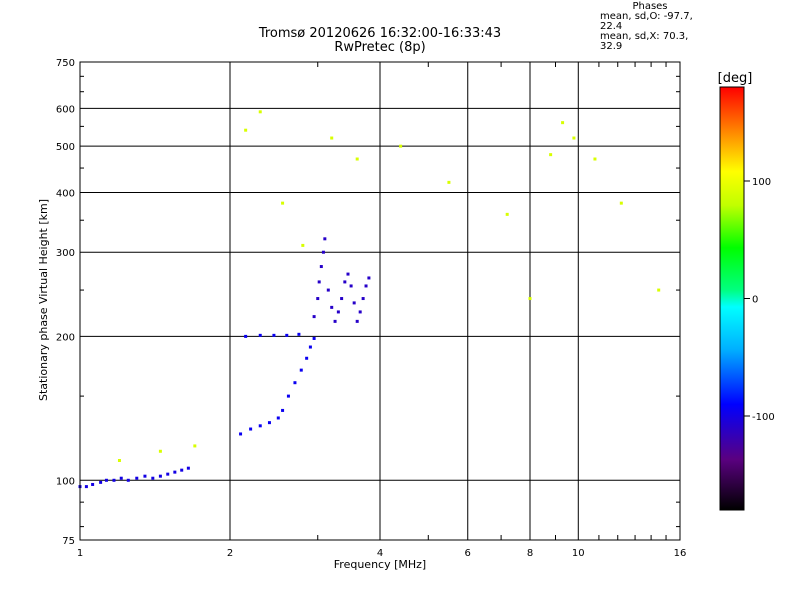  Describe the element at coordinates (761, 182) in the screenshot. I see `colorbar-tick-label: 100` at that location.